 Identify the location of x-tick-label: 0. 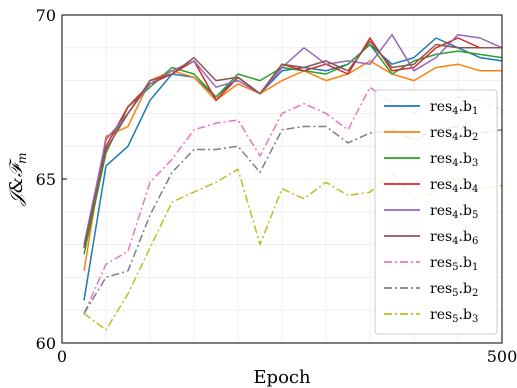
(62, 356).